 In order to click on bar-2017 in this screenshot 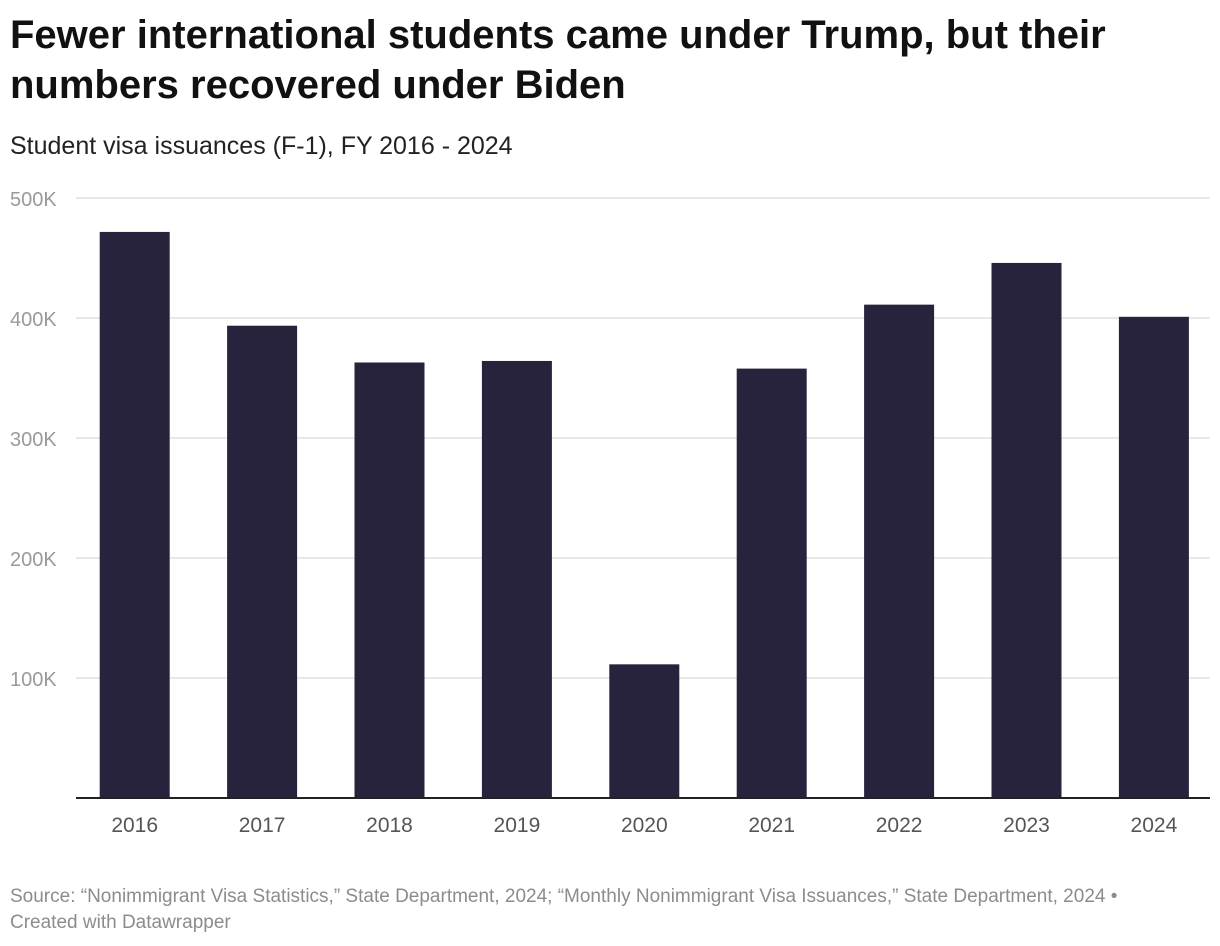, I will do `click(262, 561)`.